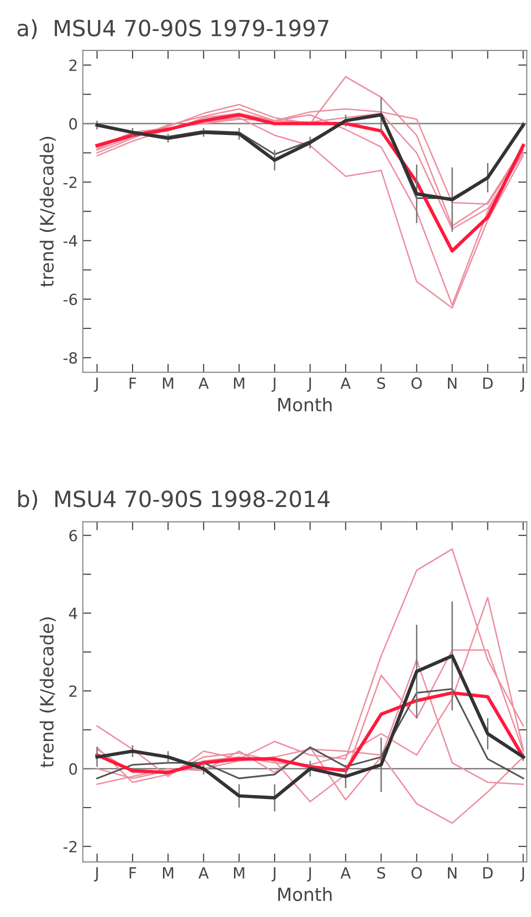 This screenshot has width=531, height=917. Describe the element at coordinates (70, 358) in the screenshot. I see `y-tick-label: -8` at that location.